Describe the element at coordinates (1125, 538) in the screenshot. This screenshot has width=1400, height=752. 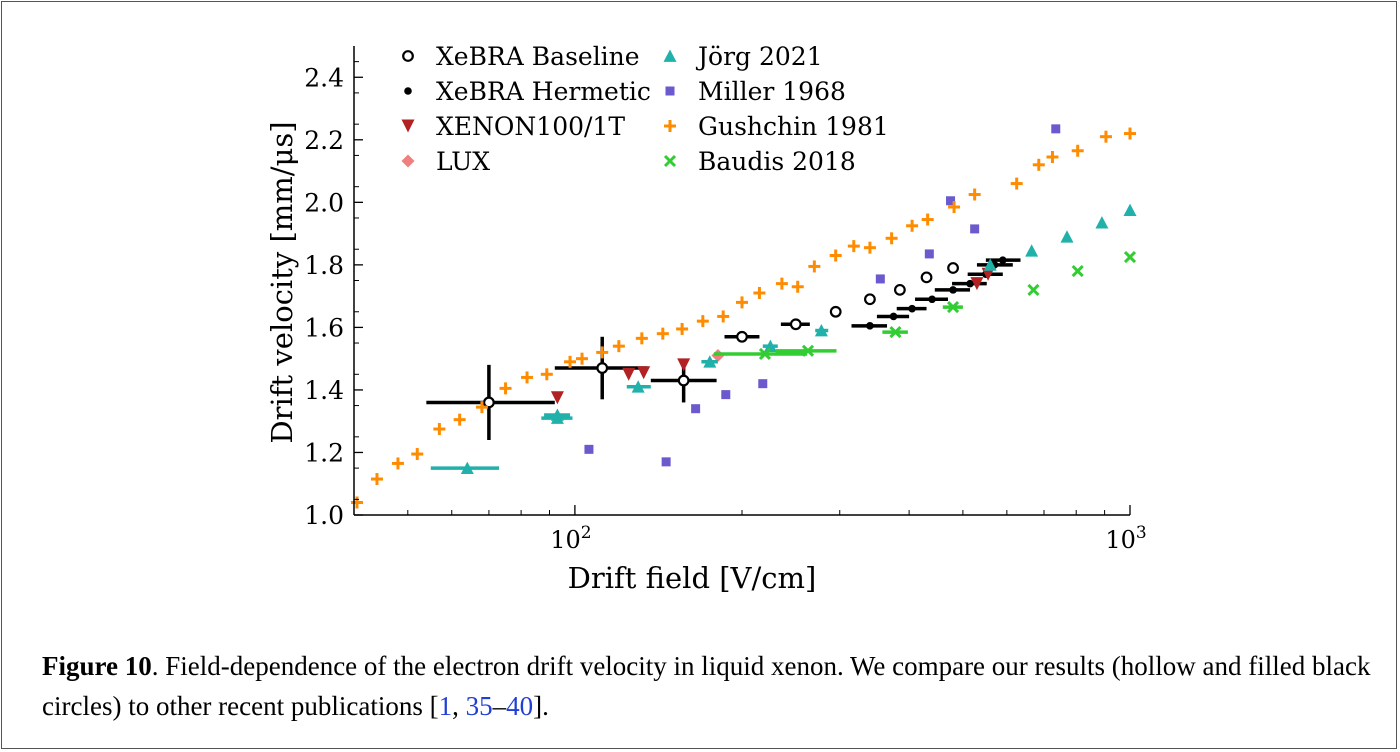
I see `x-tick-label: 10³` at that location.